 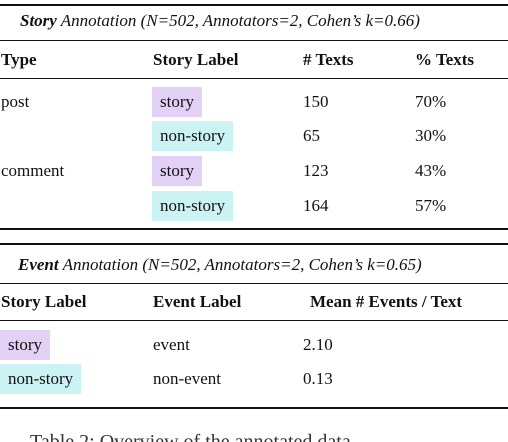 I want to click on cell: 43%, so click(x=431, y=170).